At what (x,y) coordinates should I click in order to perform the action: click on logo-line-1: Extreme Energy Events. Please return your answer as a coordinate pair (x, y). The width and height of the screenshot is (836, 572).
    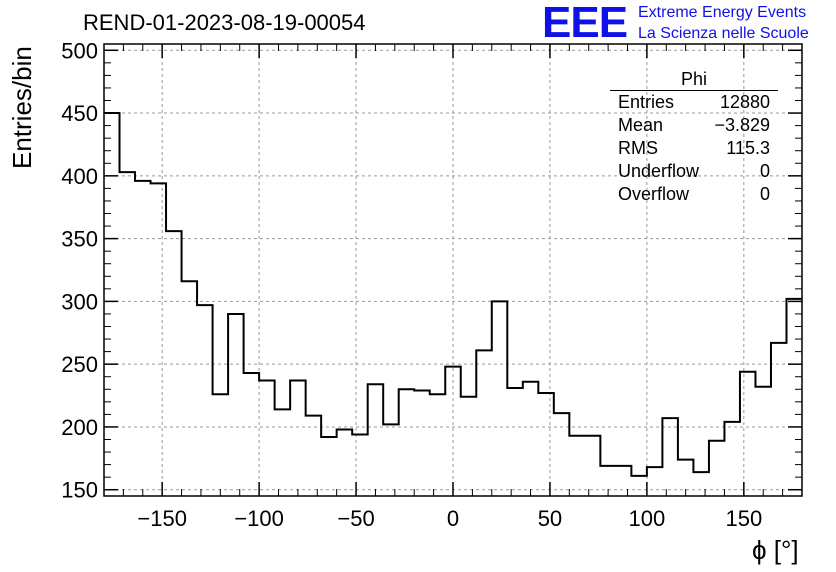
    Looking at the image, I should click on (722, 12).